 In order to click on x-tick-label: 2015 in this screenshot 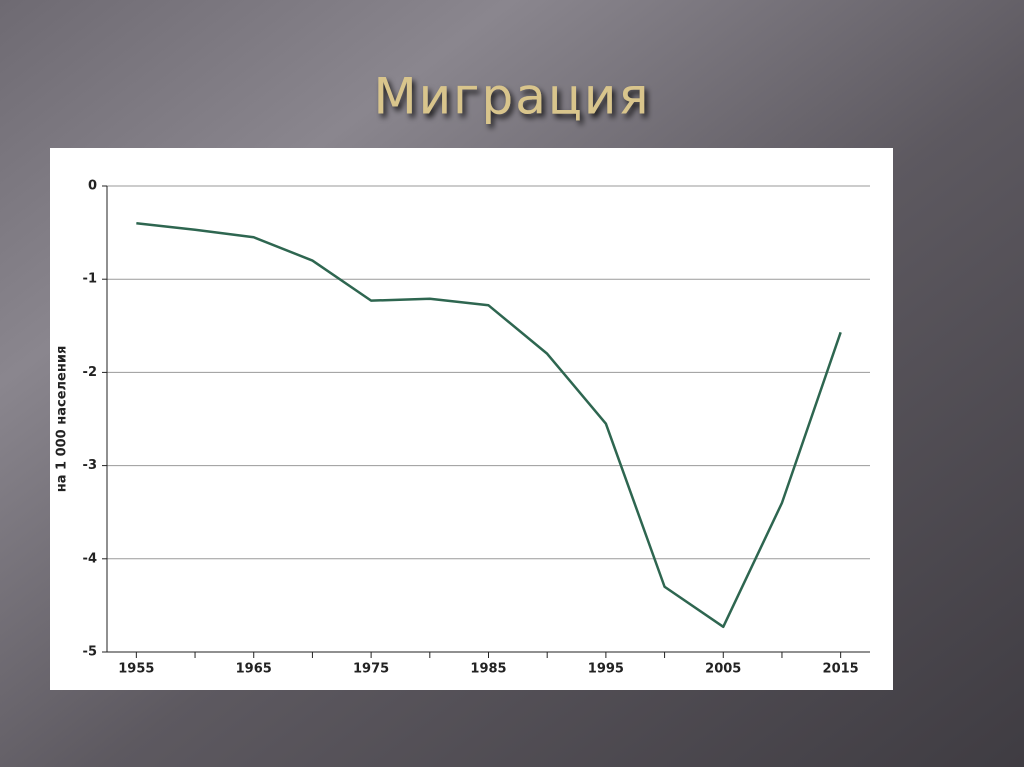, I will do `click(841, 669)`.